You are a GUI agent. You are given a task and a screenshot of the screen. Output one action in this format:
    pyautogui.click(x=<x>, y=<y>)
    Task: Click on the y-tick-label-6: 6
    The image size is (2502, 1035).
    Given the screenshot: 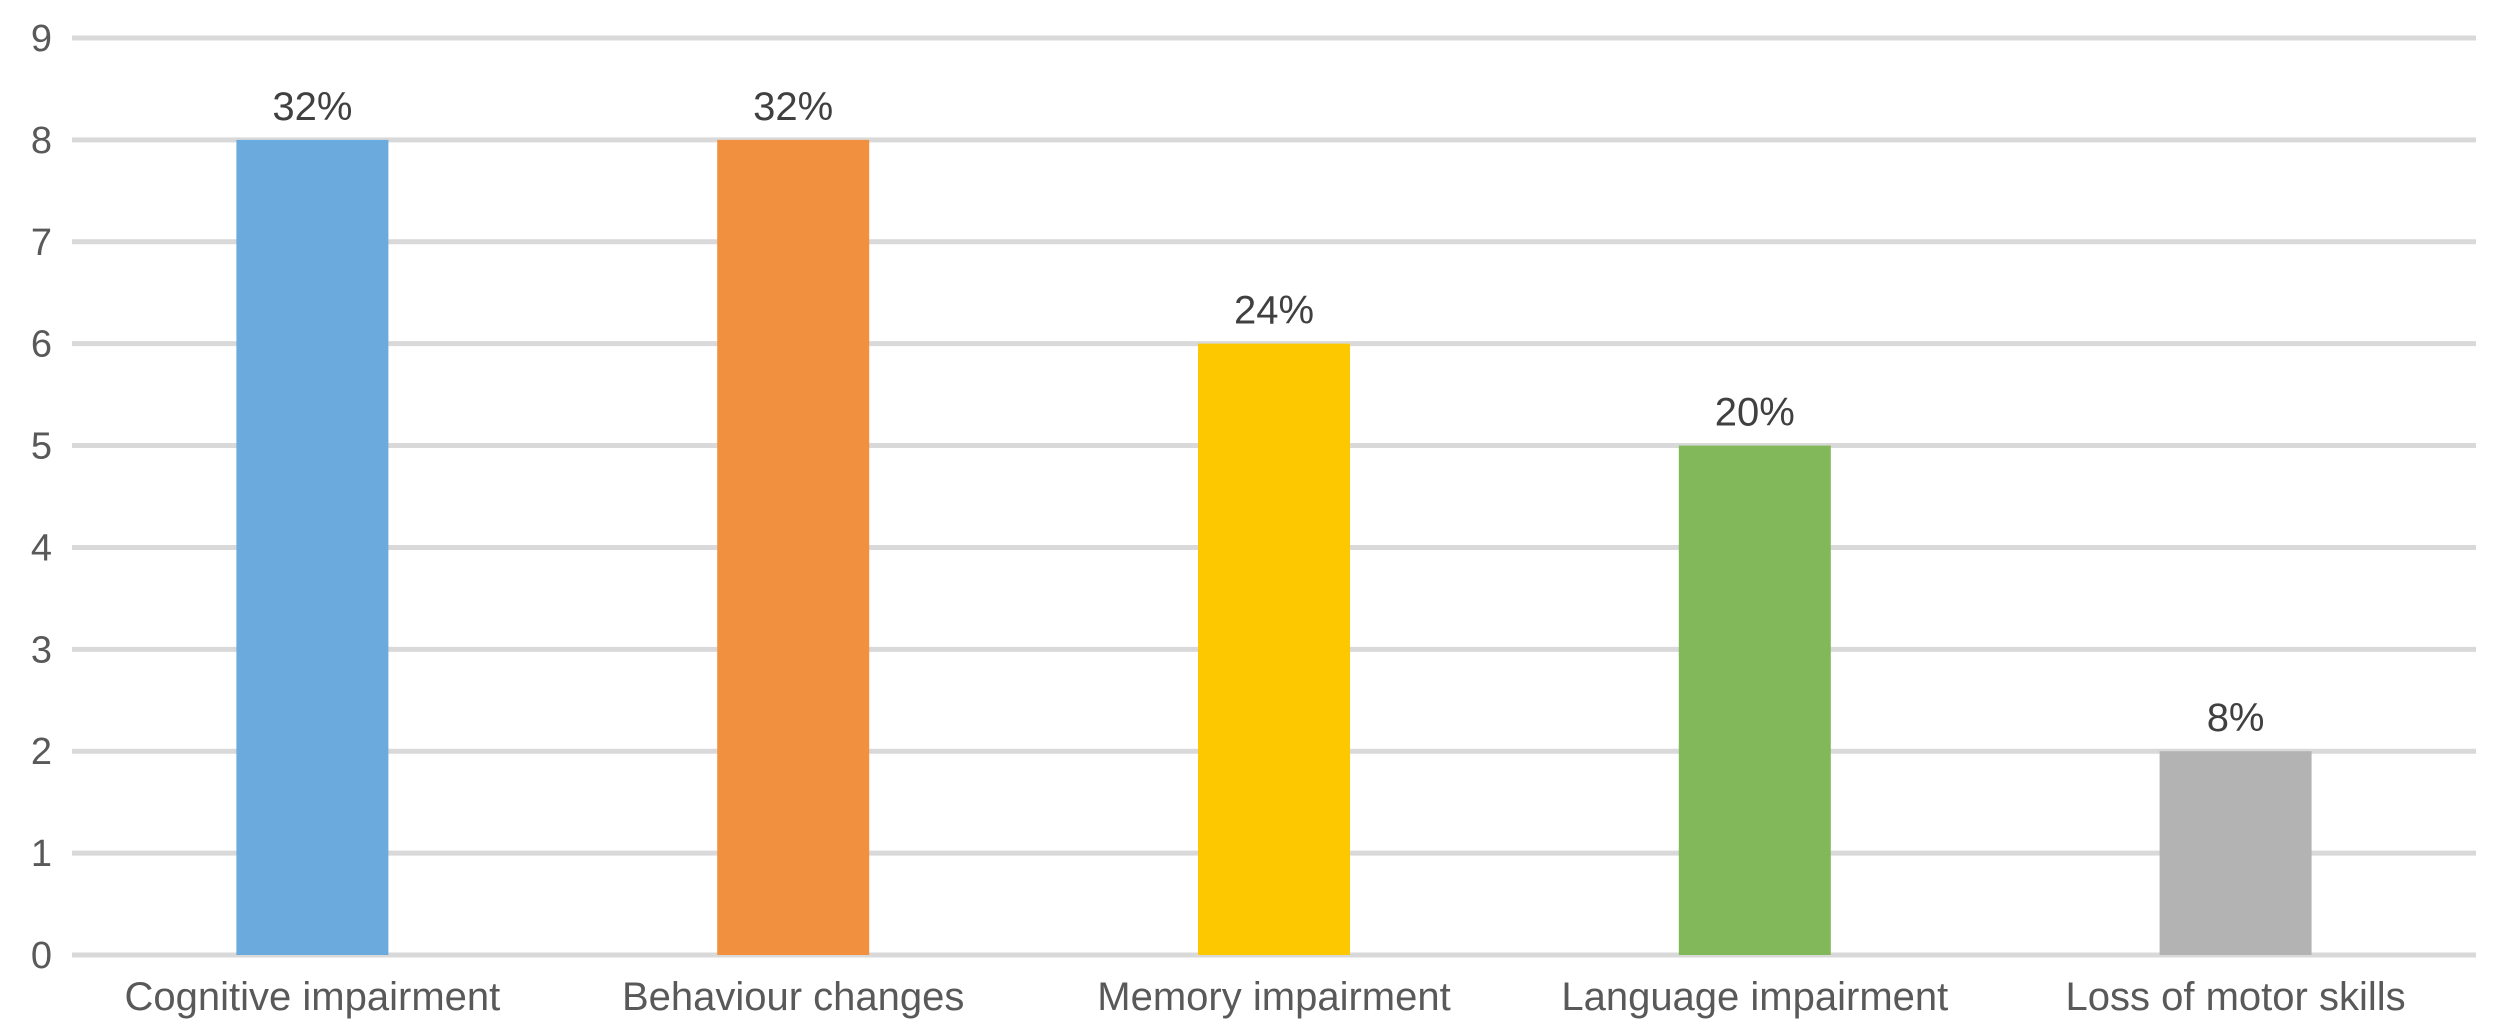 What is the action you would take?
    pyautogui.click(x=41, y=345)
    